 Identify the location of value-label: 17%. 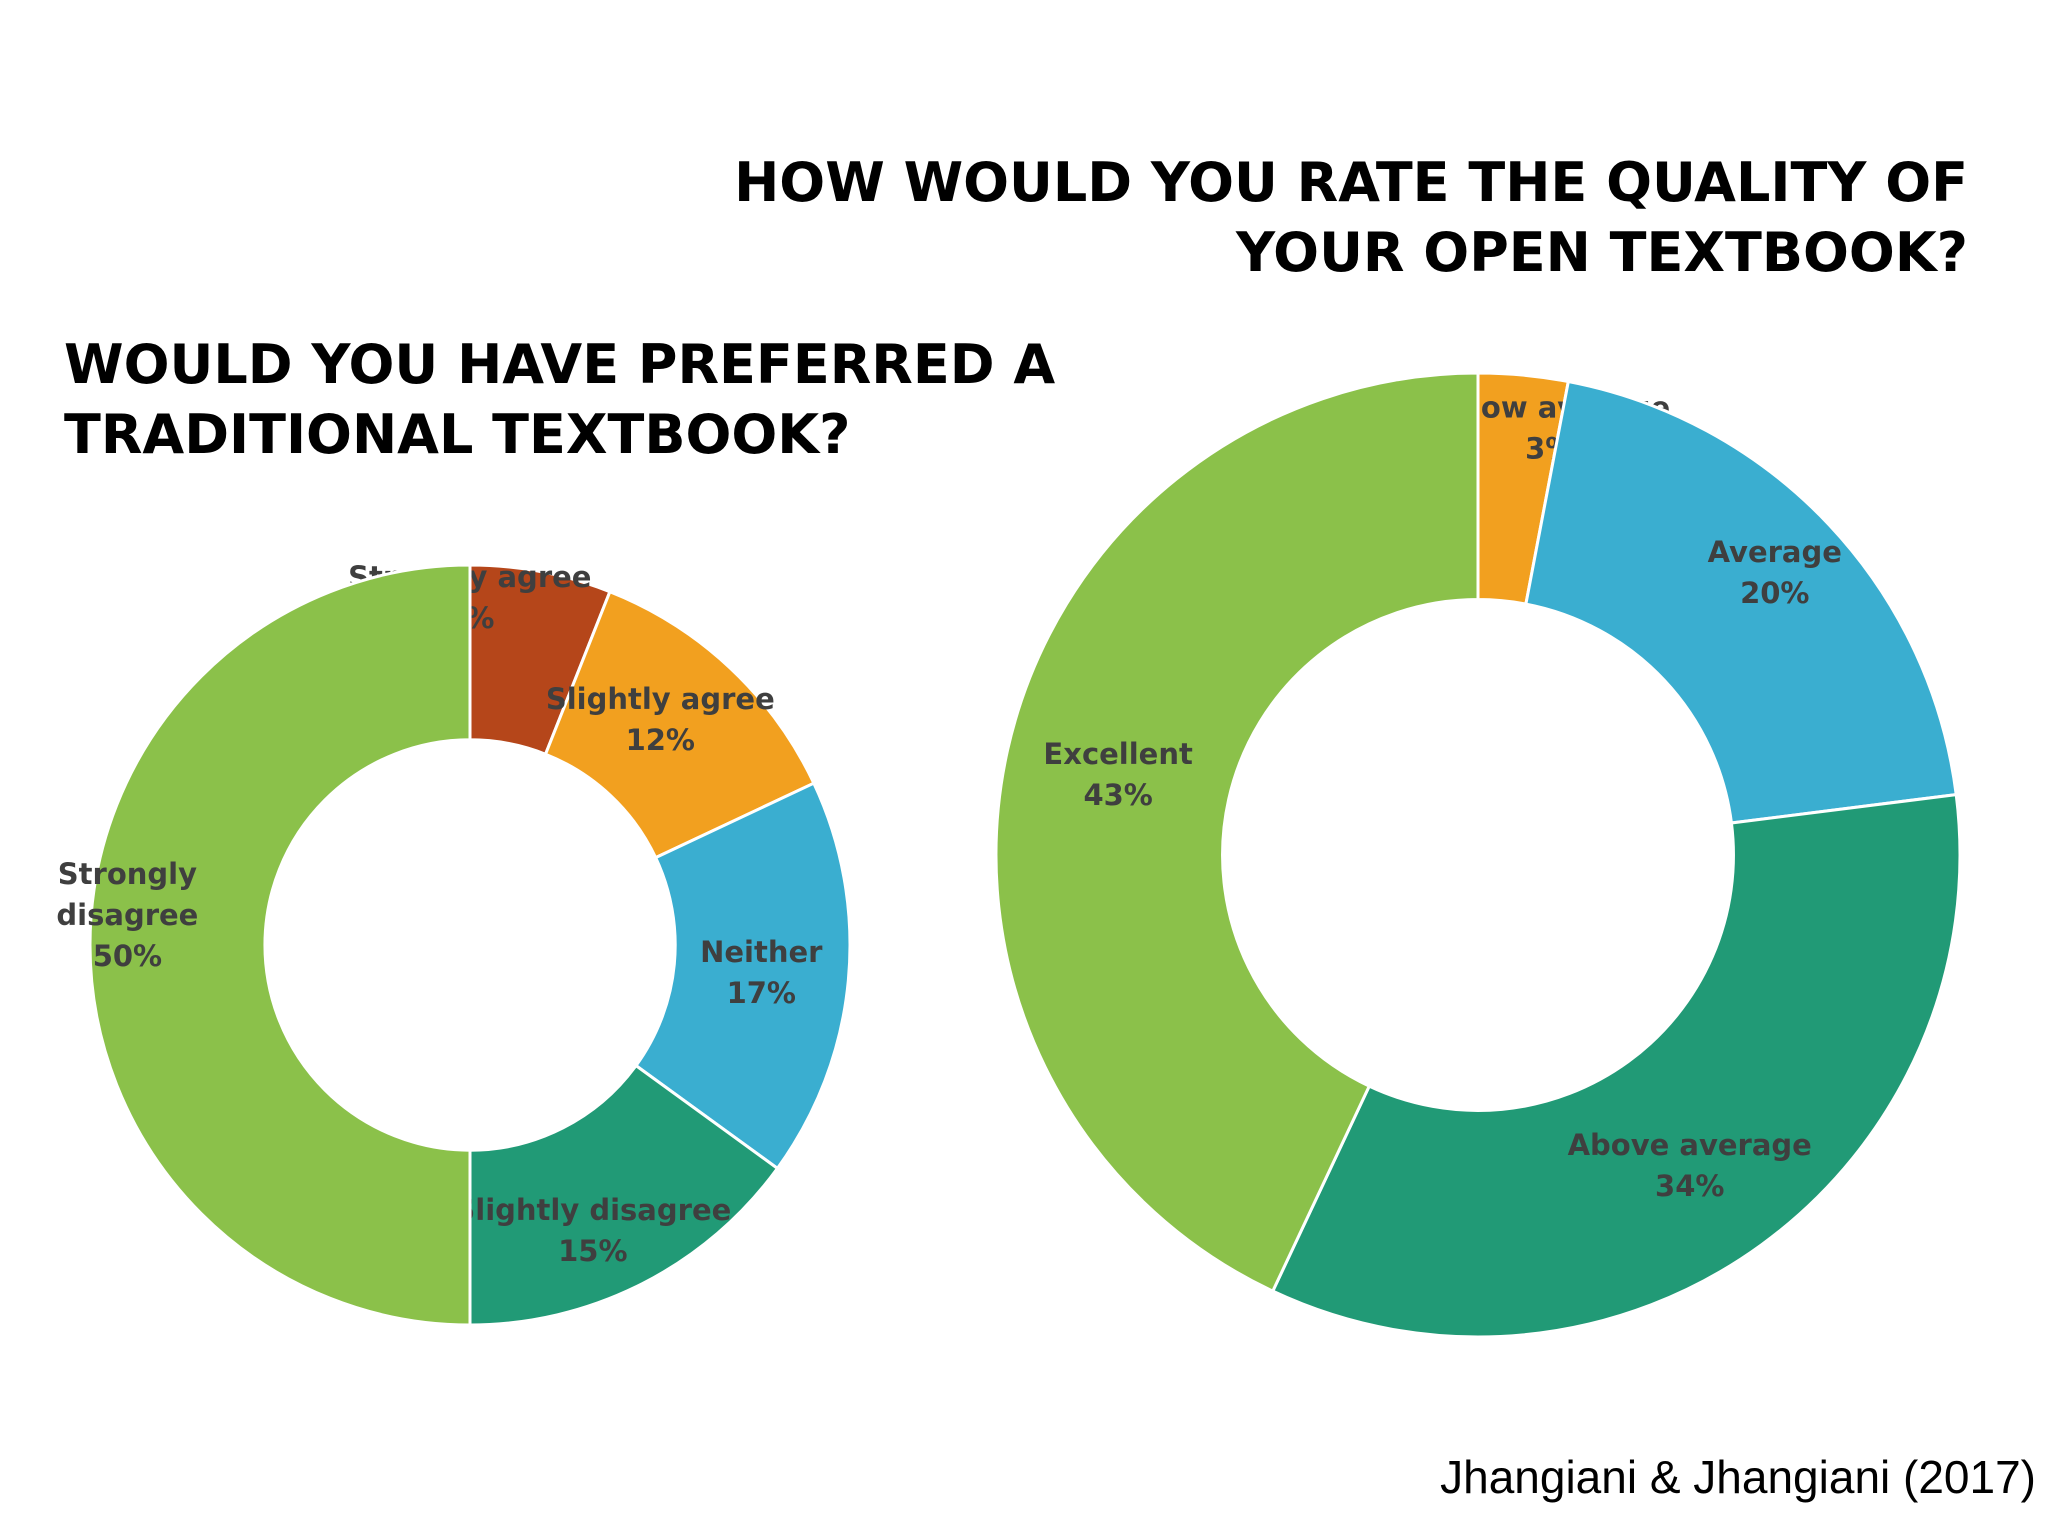
(761, 993).